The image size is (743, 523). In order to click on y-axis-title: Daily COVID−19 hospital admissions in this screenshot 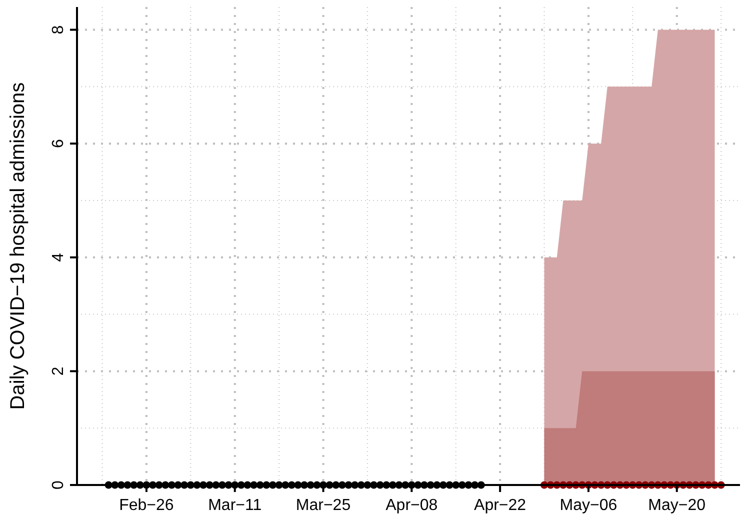, I will do `click(18, 246)`.